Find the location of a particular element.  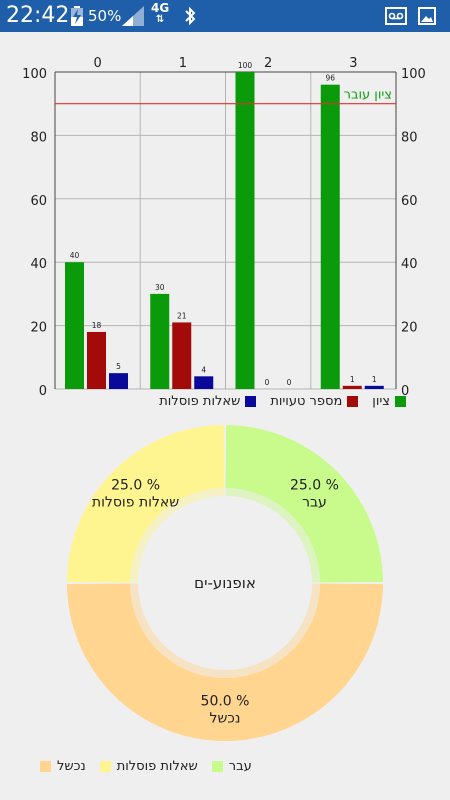

legend-item-disqualifying: שאלות פוסלות is located at coordinates (208, 401).